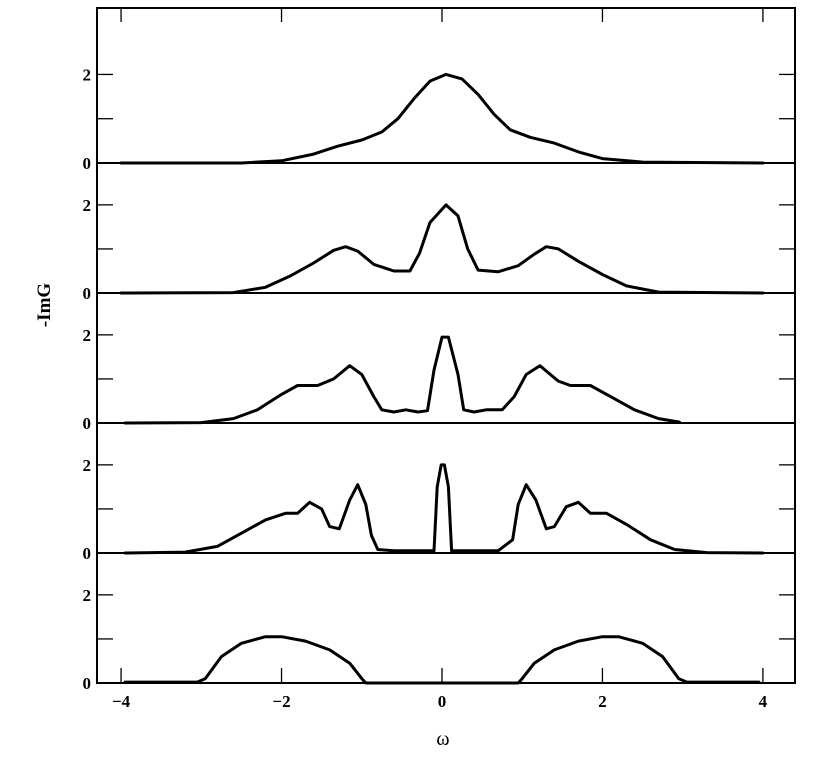  I want to click on x-axis-label: ω, so click(442, 739).